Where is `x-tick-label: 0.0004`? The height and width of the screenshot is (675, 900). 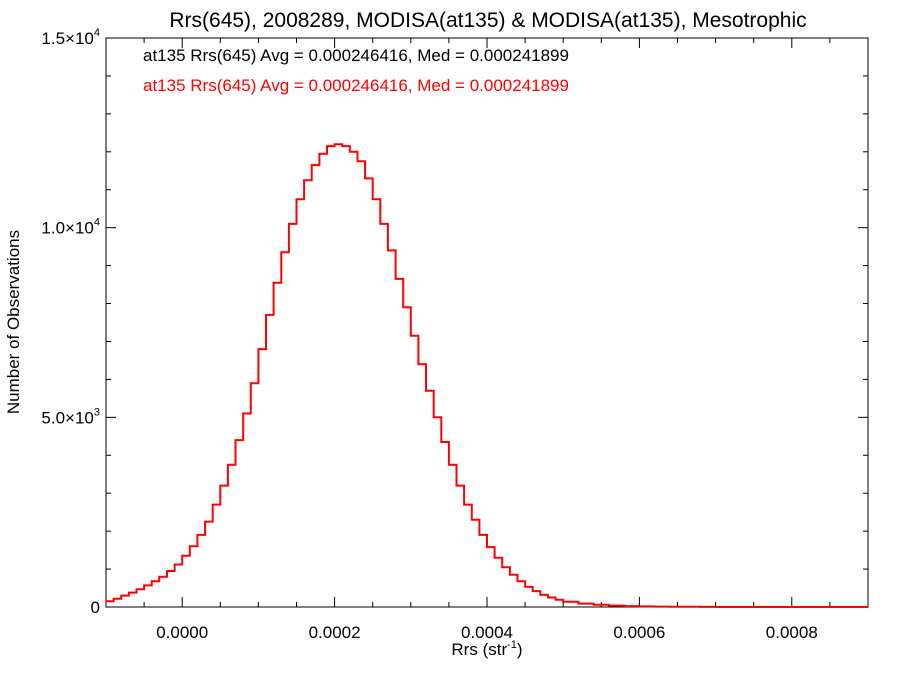 x-tick-label: 0.0004 is located at coordinates (487, 632).